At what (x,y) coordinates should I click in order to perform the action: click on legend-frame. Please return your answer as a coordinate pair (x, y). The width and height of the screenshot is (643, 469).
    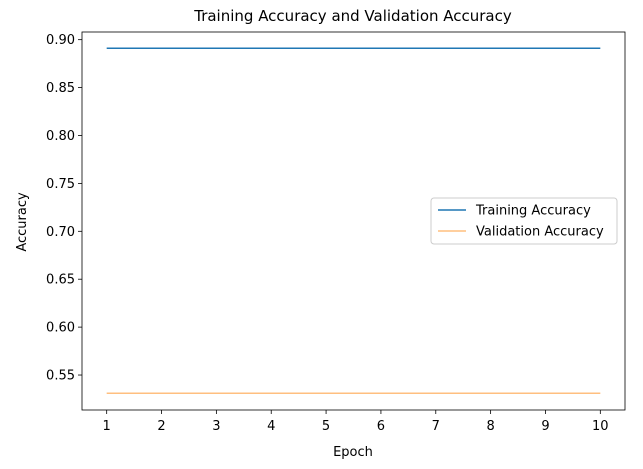
    Looking at the image, I should click on (524, 221).